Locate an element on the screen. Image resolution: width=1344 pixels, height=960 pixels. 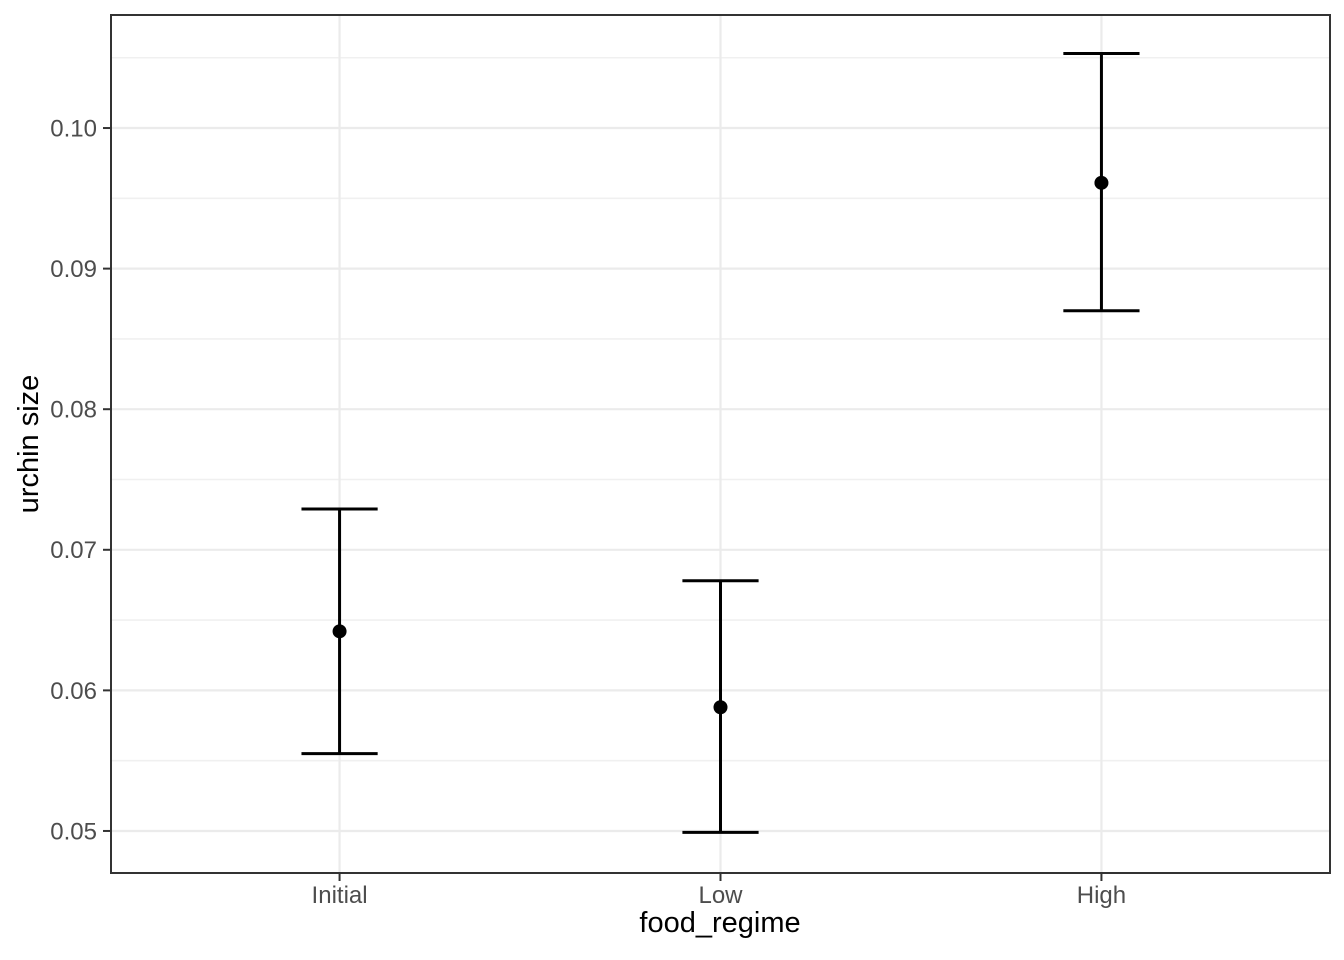
y-tick-label: 0.08 is located at coordinates (73, 410).